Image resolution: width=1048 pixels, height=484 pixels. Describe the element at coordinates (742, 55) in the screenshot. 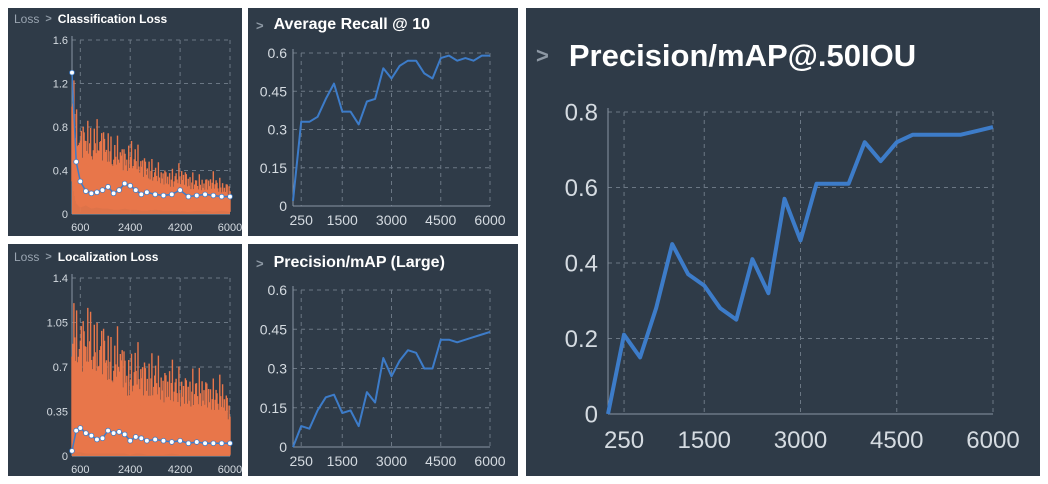

I see `chart-title: Precision/mAP@.50IOU` at that location.